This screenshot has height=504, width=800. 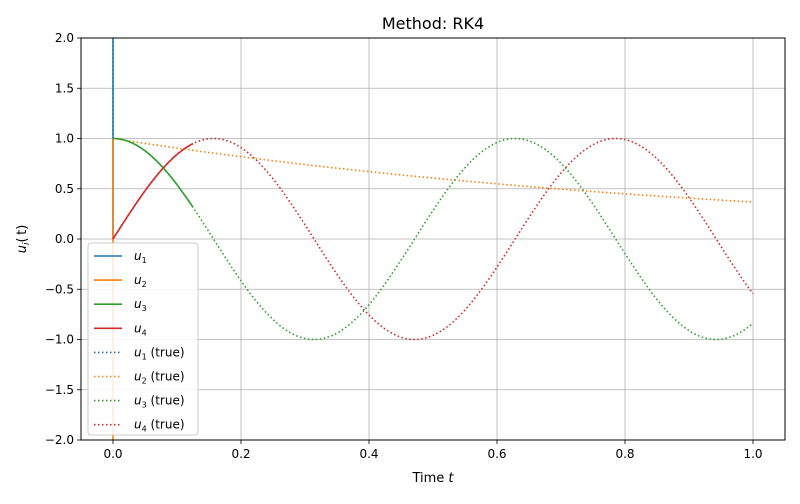 I want to click on y-tick-label: 0.0, so click(x=64, y=239).